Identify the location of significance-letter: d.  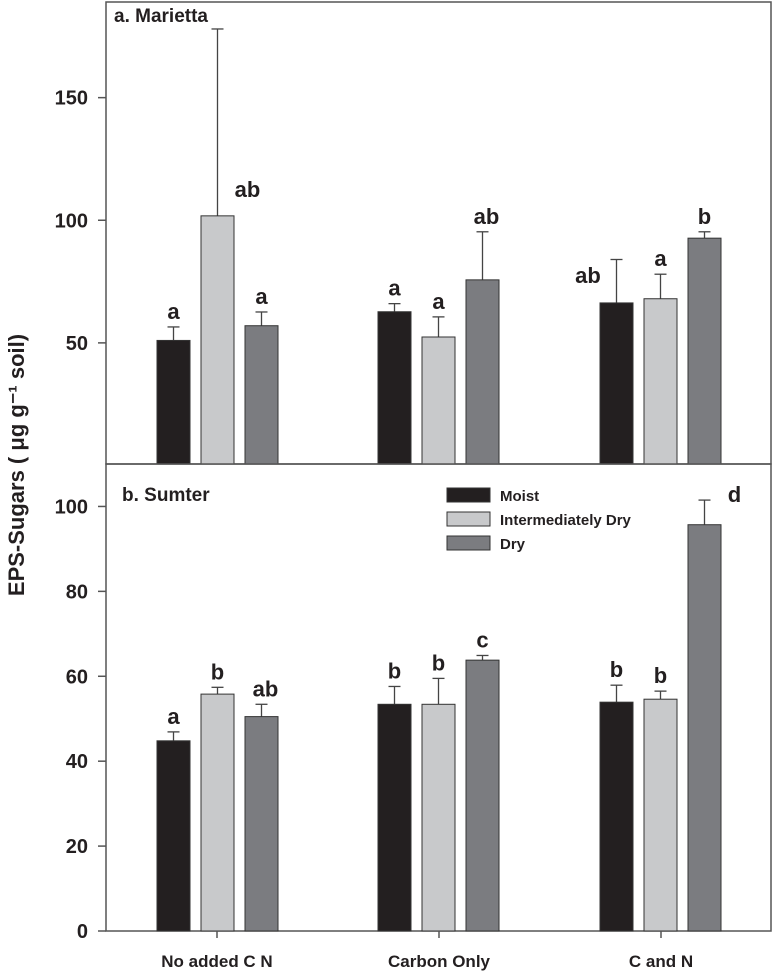
(734, 494).